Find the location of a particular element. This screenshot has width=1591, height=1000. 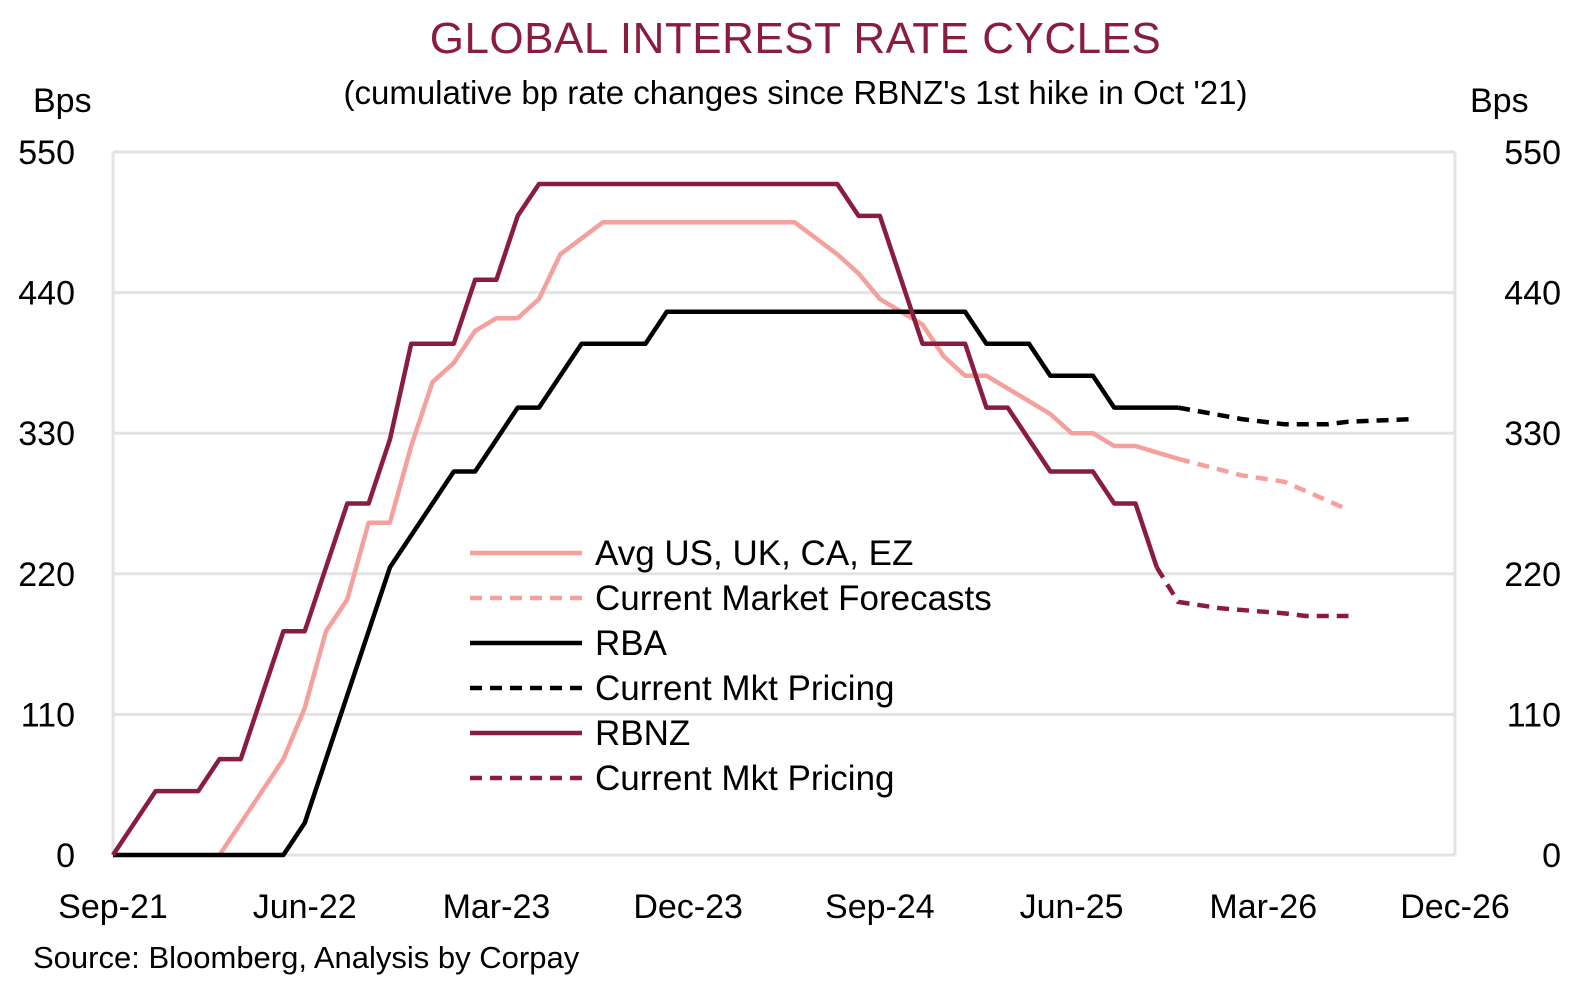

y-tick-label-left: 330 is located at coordinates (46, 434).